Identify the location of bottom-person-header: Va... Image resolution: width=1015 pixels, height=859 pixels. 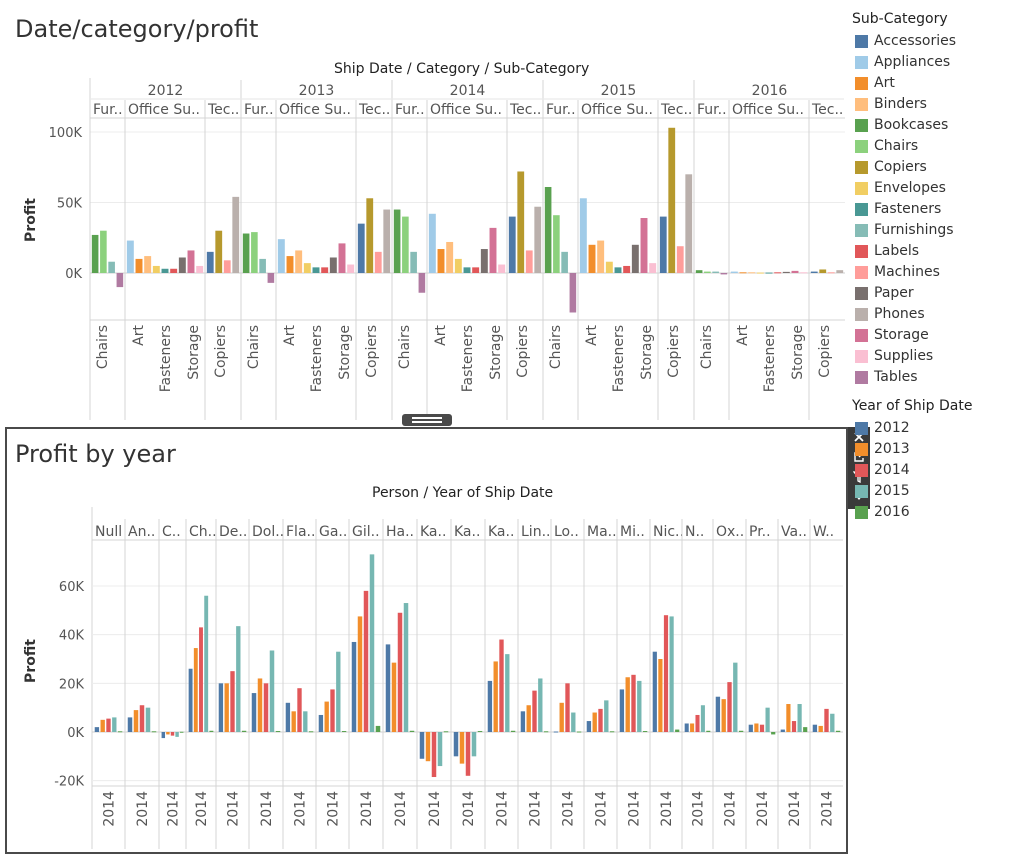
(794, 532).